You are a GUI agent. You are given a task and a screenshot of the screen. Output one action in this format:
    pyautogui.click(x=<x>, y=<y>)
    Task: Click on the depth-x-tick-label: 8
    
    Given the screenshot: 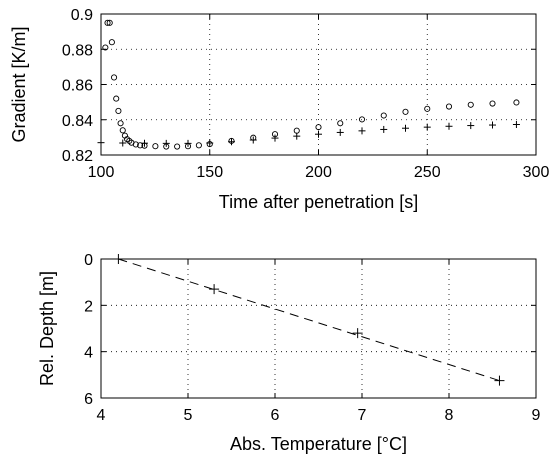 What is the action you would take?
    pyautogui.click(x=449, y=415)
    